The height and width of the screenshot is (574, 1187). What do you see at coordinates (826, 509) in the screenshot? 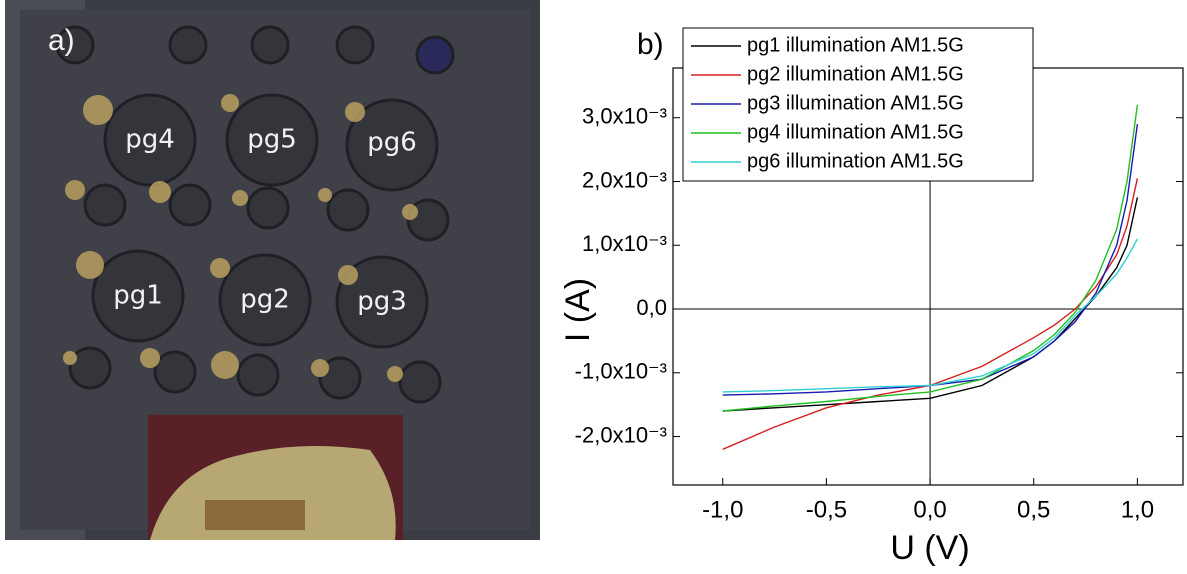
I see `x-tick-label: -0,5` at bounding box center [826, 509].